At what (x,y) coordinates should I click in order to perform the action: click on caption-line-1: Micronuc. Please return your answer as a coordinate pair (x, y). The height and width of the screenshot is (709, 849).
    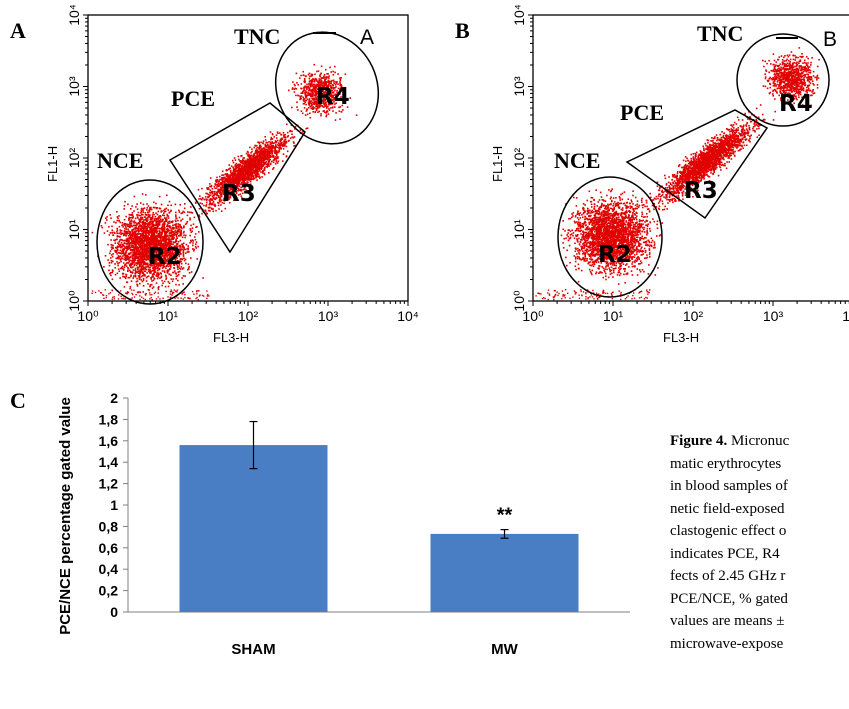
    Looking at the image, I should click on (758, 441).